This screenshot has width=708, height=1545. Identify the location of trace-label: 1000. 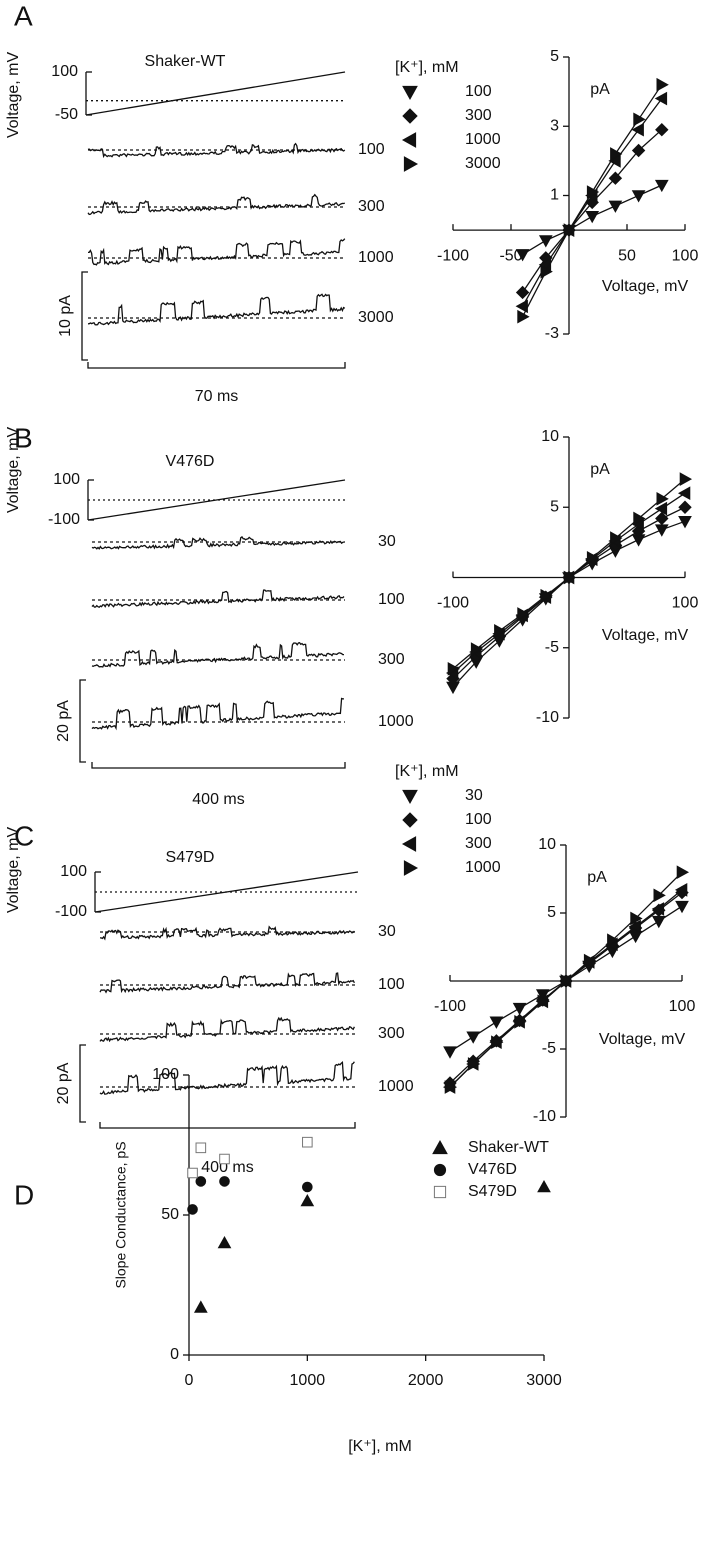
(396, 721).